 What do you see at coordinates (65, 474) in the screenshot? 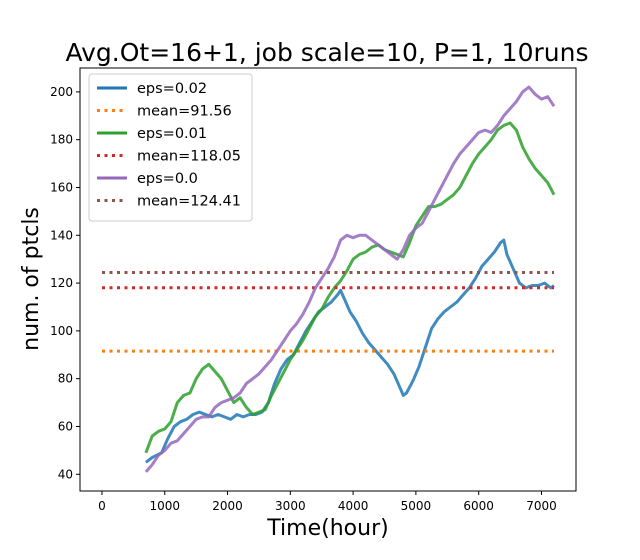
I see `y-tick-label: 40` at bounding box center [65, 474].